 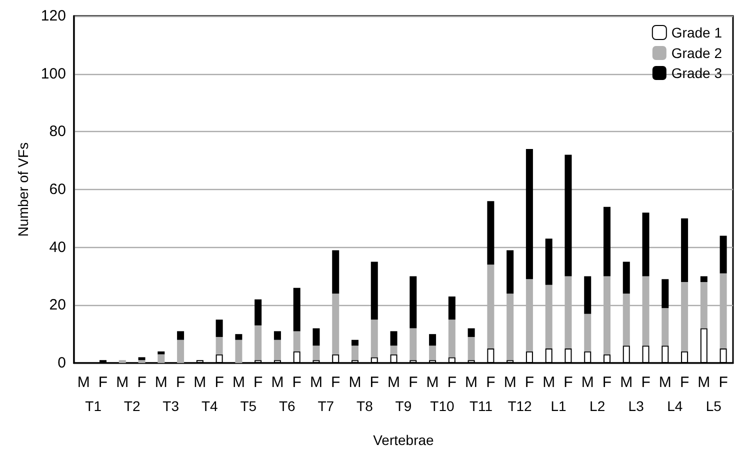 I want to click on y-tick-label: 40, so click(x=57, y=247).